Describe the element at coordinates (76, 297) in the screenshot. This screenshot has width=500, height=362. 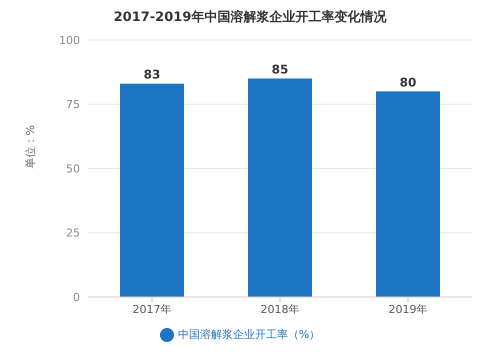
I see `y-tick-label: 0` at that location.